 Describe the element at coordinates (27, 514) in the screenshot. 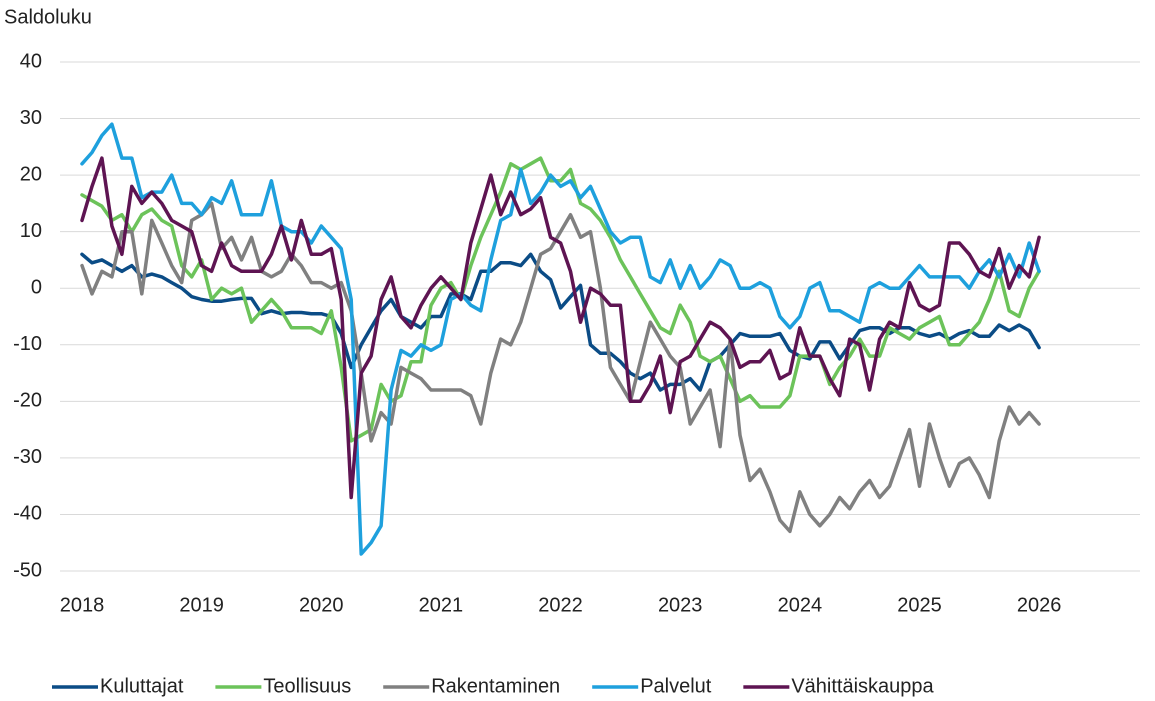

I see `y-tick-label: -40` at that location.